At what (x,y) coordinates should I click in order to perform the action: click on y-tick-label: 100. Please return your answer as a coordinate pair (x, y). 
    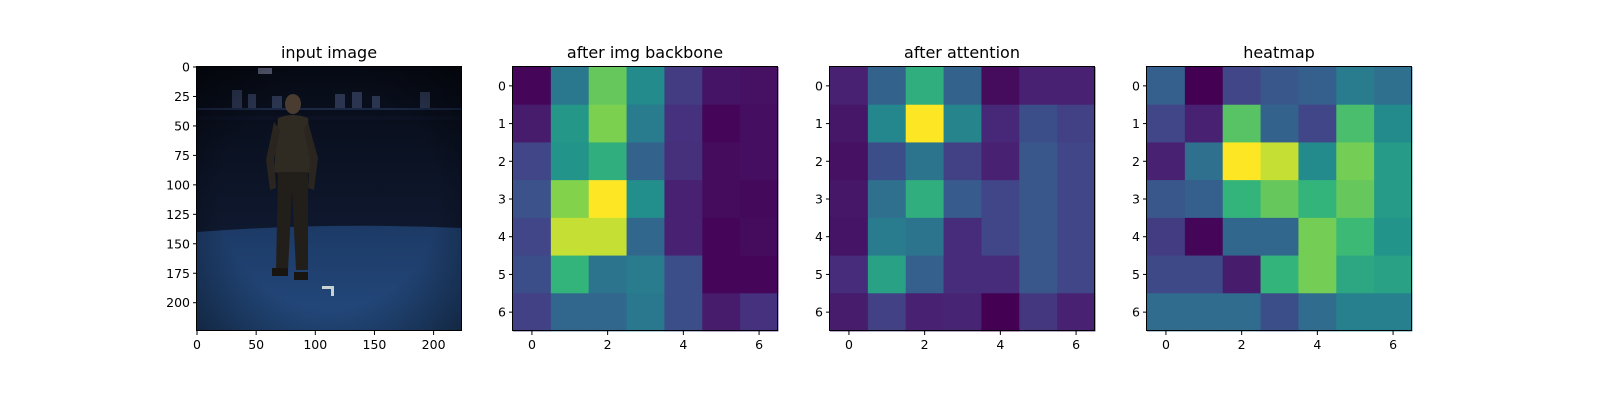
    Looking at the image, I should click on (178, 184).